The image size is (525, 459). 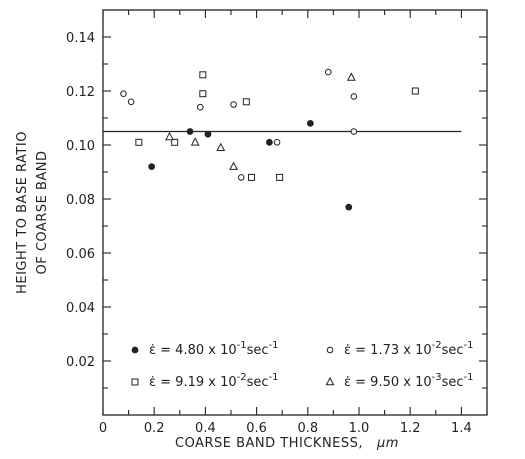 I want to click on y-tick-label: 0.04, so click(x=80, y=308).